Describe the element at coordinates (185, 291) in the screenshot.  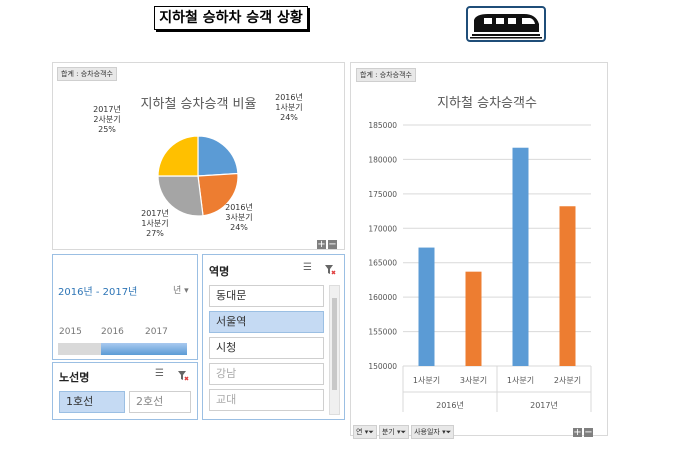
I see `chevron-down-icon: ▾` at that location.